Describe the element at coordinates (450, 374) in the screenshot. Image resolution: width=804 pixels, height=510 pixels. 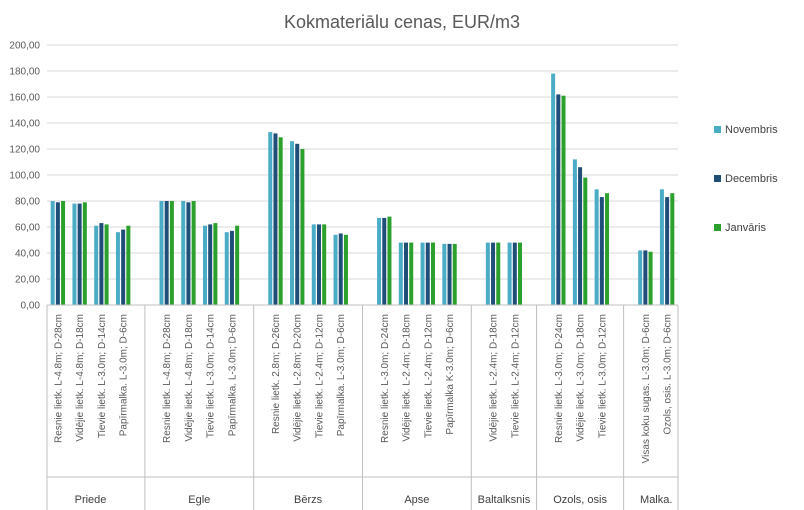
I see `category-label: Papīrmalka K-3.0m; D-6cm` at that location.